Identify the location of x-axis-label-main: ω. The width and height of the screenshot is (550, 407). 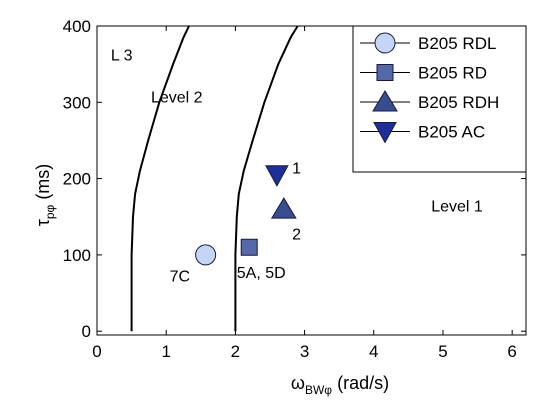
(298, 383).